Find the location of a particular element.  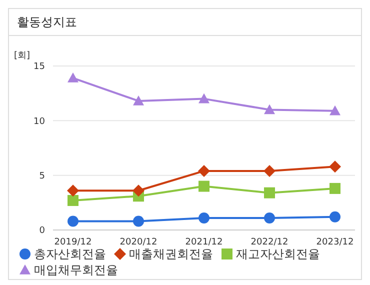

y-tick-label: 15 is located at coordinates (39, 67).